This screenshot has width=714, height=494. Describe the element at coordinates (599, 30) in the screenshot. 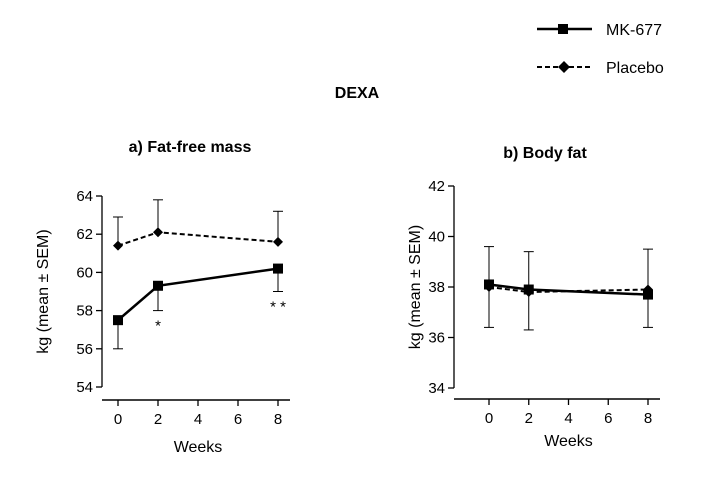

I see `legend-item-mk677: MK-677` at that location.